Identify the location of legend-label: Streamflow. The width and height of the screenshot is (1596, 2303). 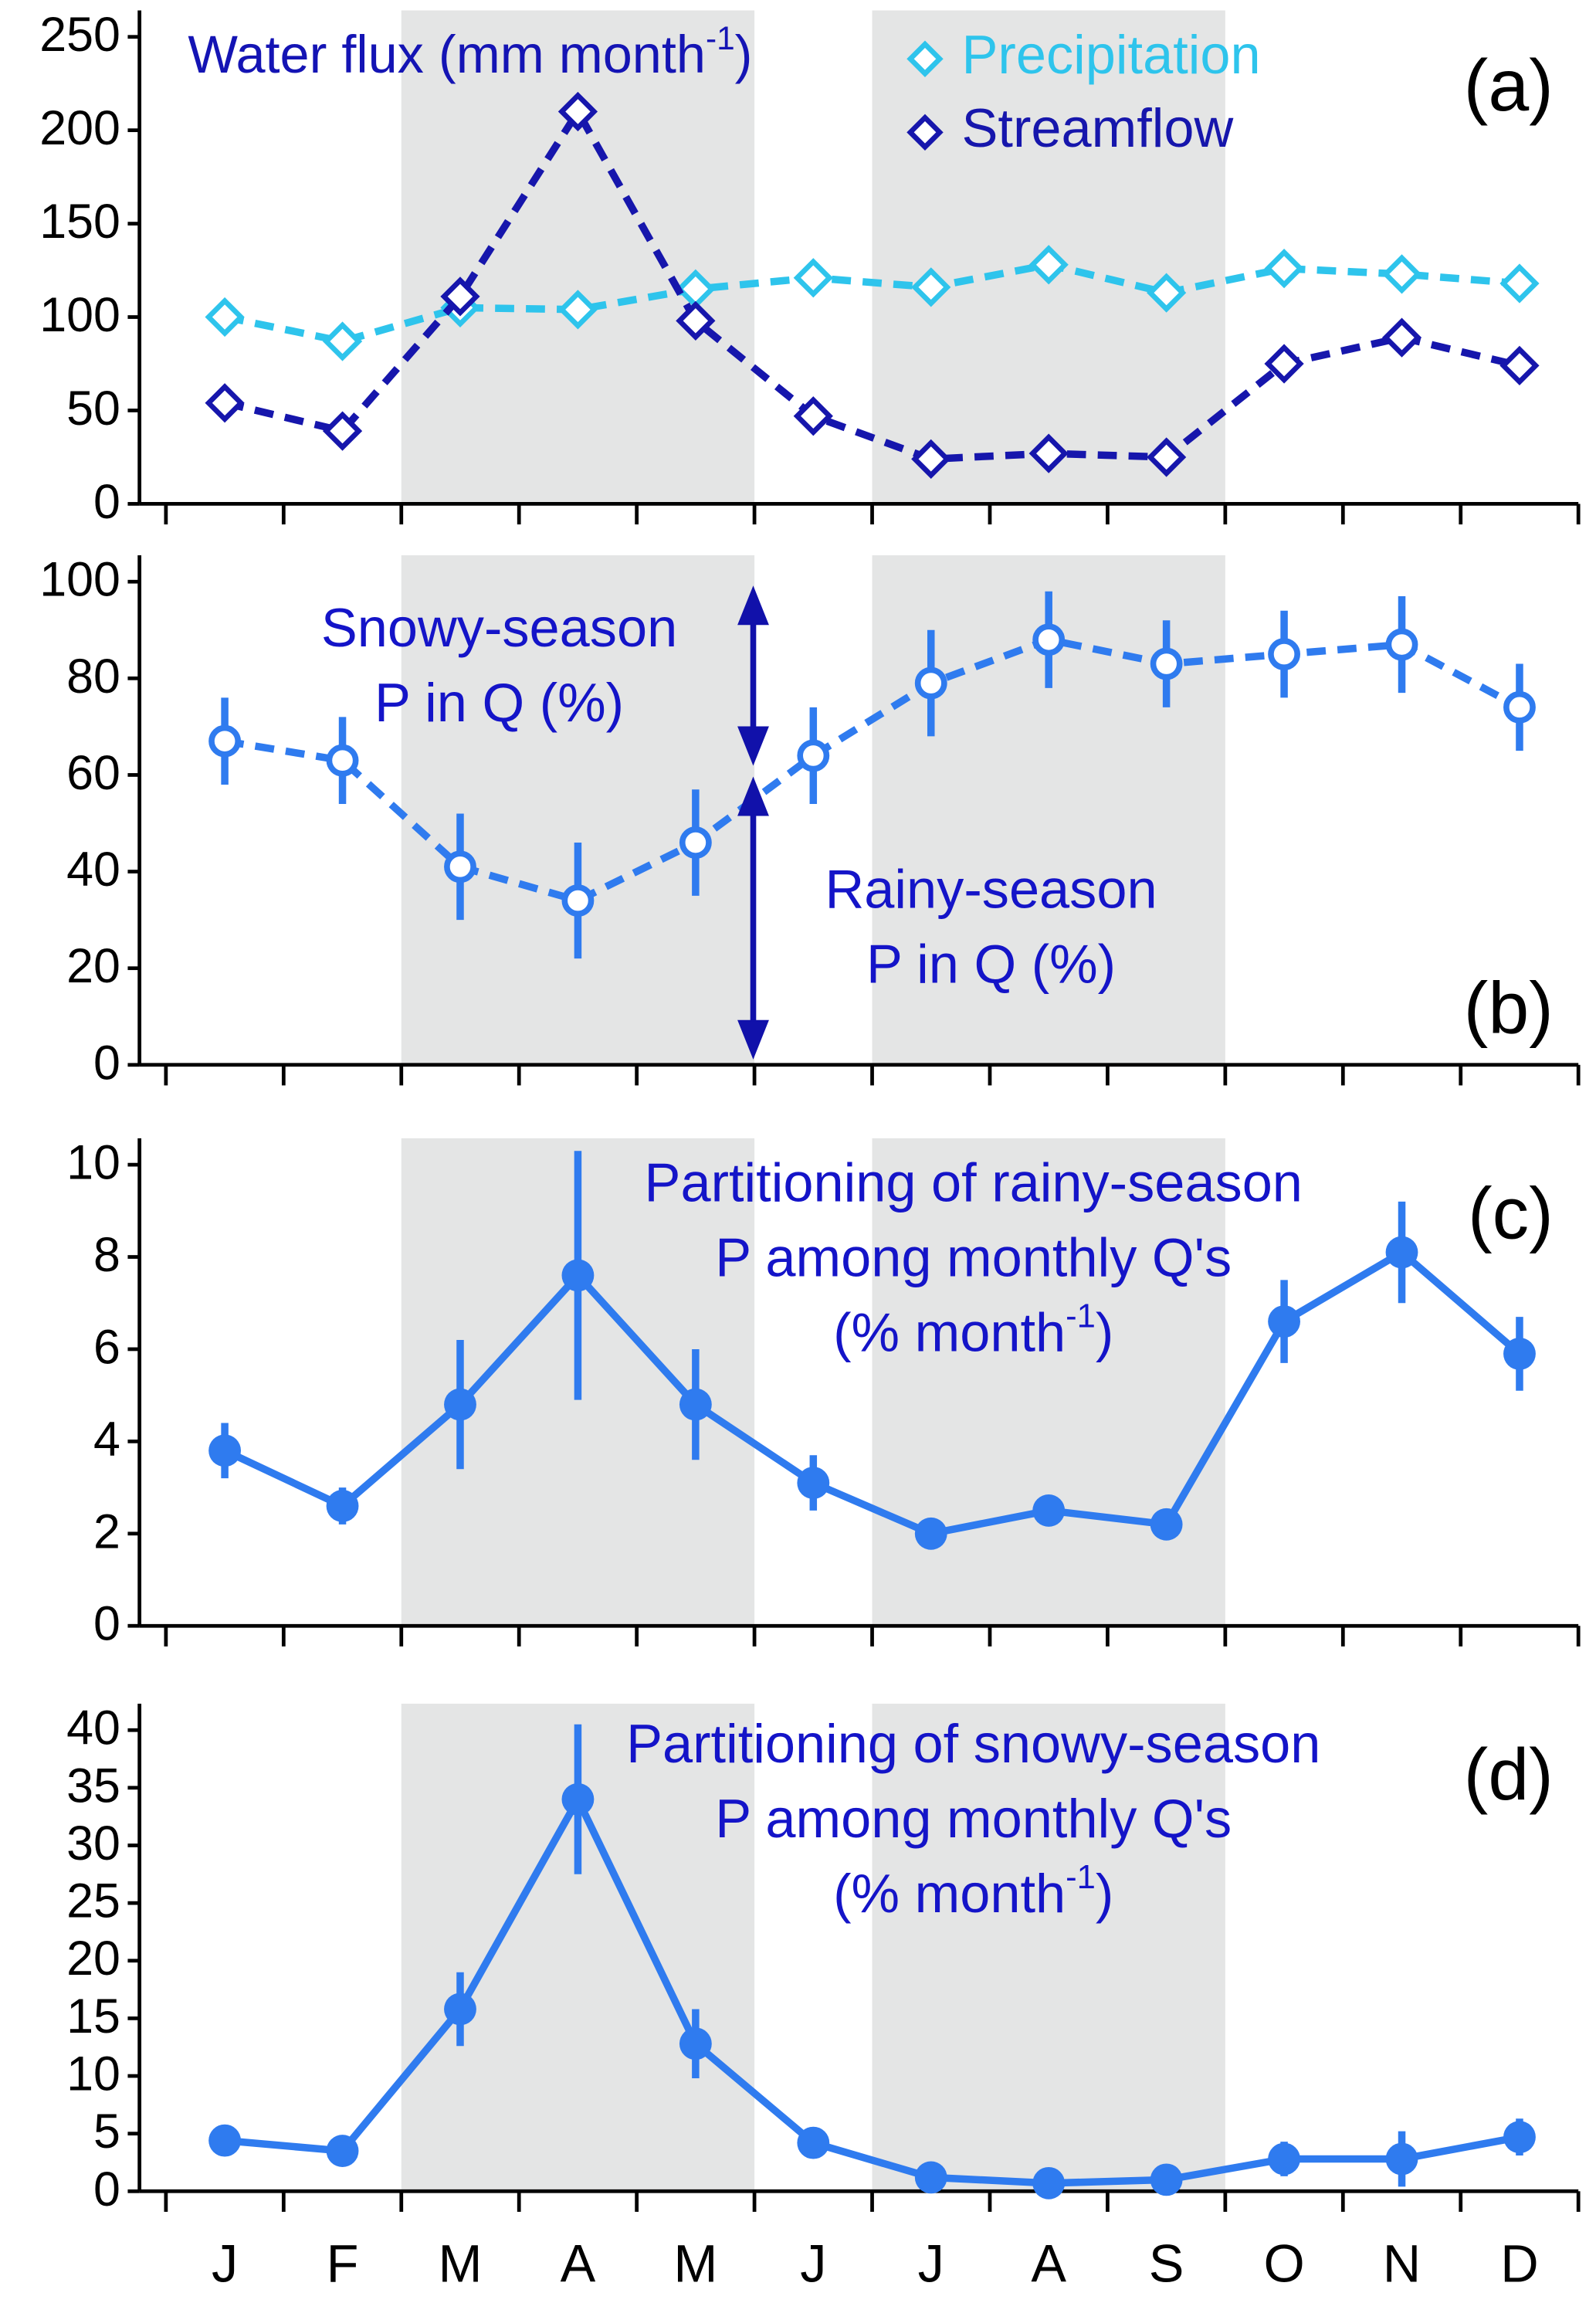
(1098, 127).